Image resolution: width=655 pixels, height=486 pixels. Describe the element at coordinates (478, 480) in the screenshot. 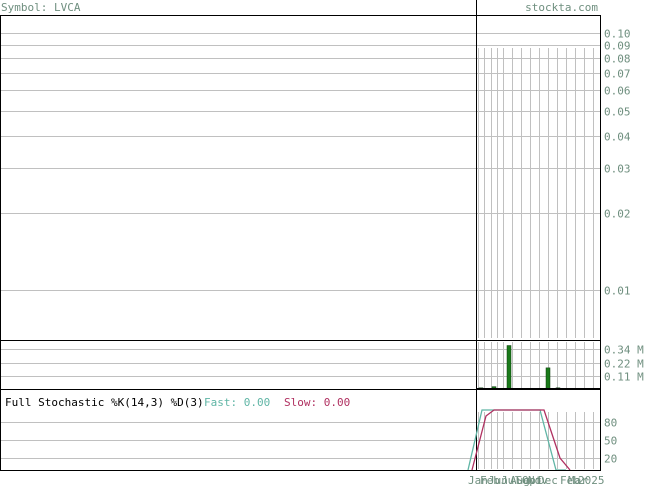

I see `x-tick-label: Jan` at that location.